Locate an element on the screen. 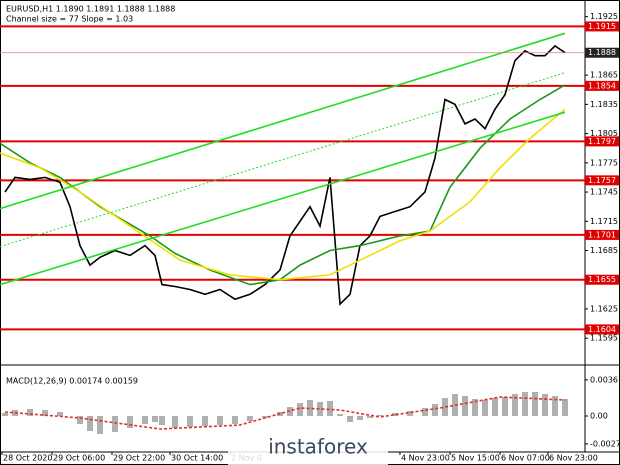 This screenshot has height=465, width=620. watermark: instaforex is located at coordinates (308, 447).